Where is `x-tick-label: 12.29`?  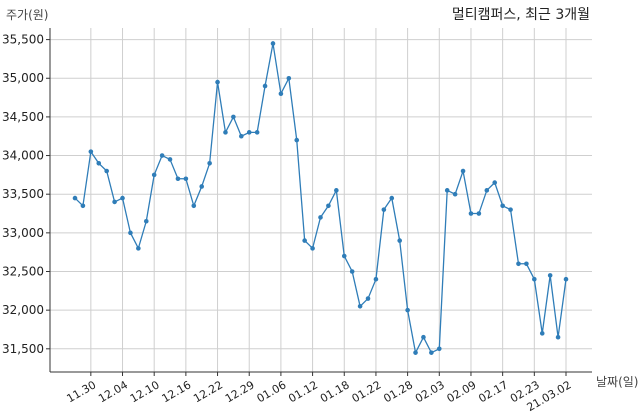
x-tick-label: 12.29 is located at coordinates (240, 391).